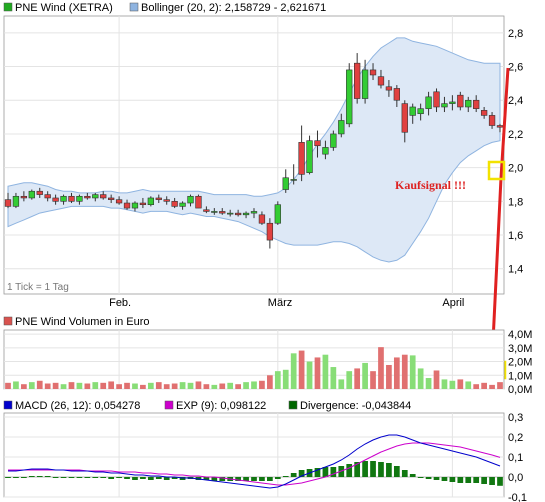 This screenshot has height=502, width=545. Describe the element at coordinates (77, 406) in the screenshot. I see `macd-legend-label: MACD (26, 12): 0,054278` at that location.